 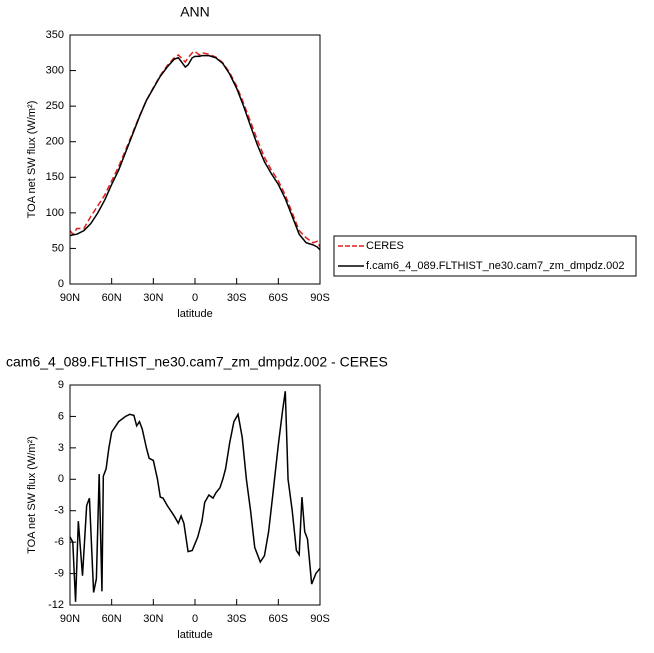 I want to click on y-tick-label: -12, so click(x=56, y=605).